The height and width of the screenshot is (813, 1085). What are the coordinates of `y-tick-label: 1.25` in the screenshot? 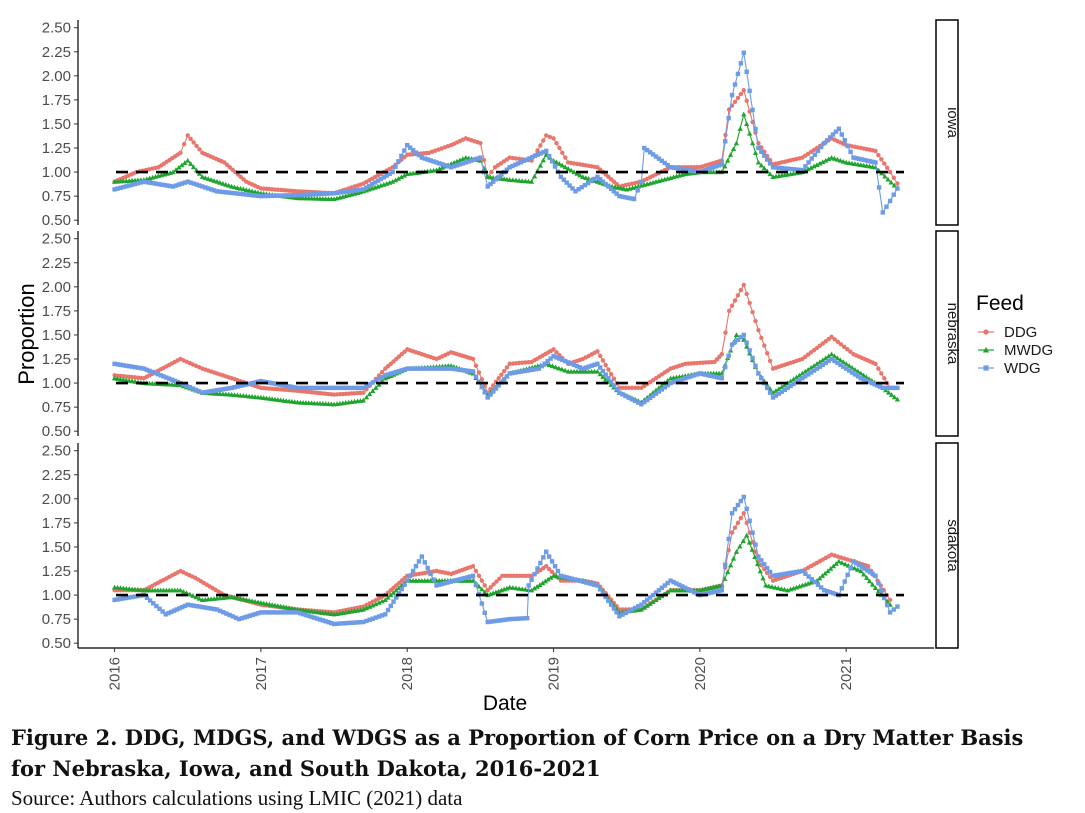 It's located at (56, 359).